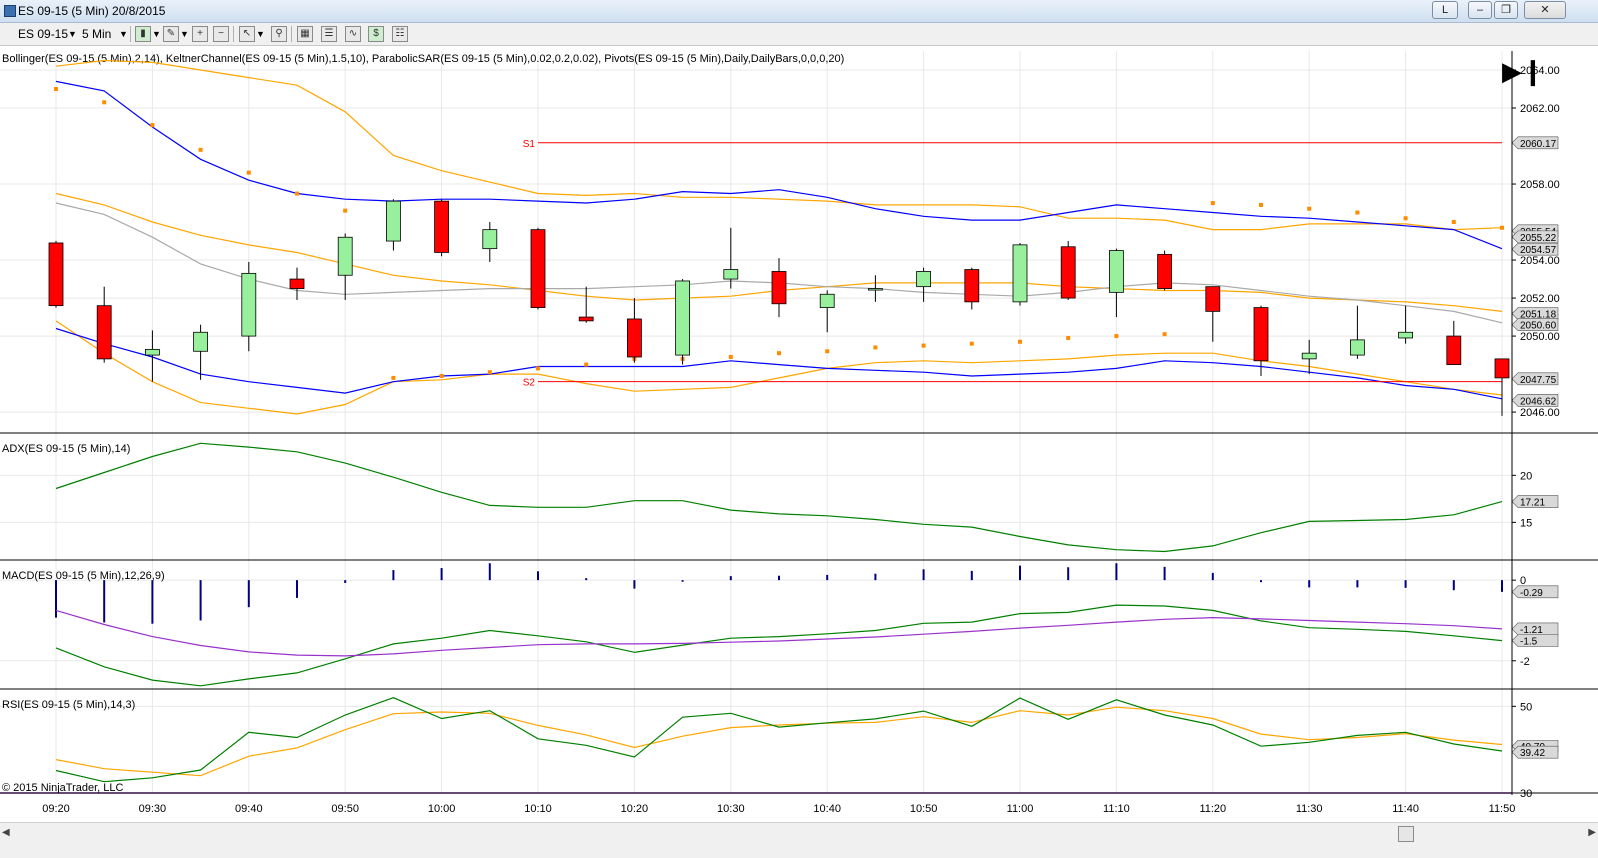 This screenshot has height=858, width=1598. What do you see at coordinates (1406, 834) in the screenshot?
I see `scroll-thumb` at bounding box center [1406, 834].